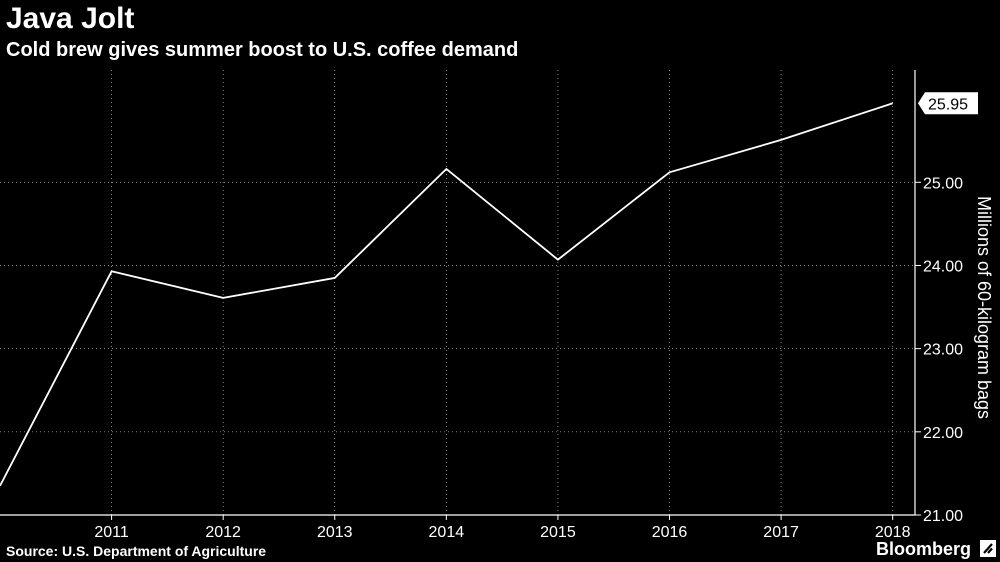 This screenshot has width=1000, height=562. I want to click on y-tick-label: 24.00, so click(943, 266).